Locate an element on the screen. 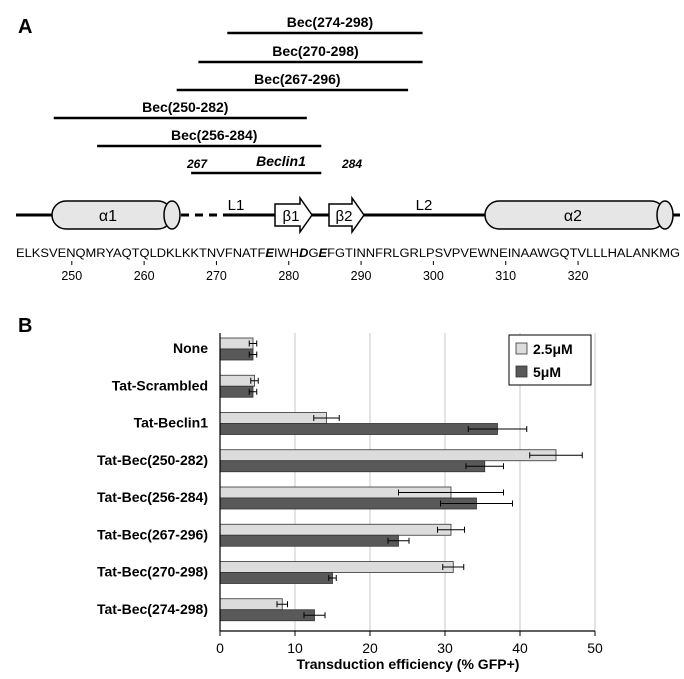 Image resolution: width=684 pixels, height=679 pixels. loop1-label: L1 is located at coordinates (236, 205).